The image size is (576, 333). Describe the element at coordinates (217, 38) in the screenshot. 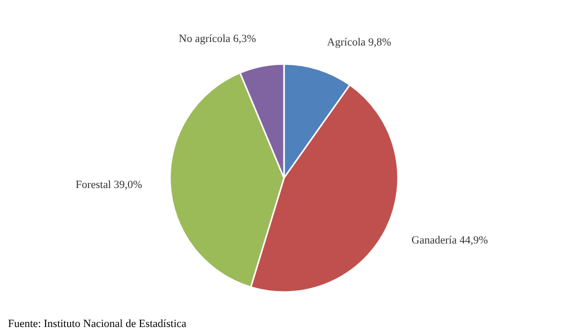

I see `slice-label: No agrícola 6,3%` at that location.